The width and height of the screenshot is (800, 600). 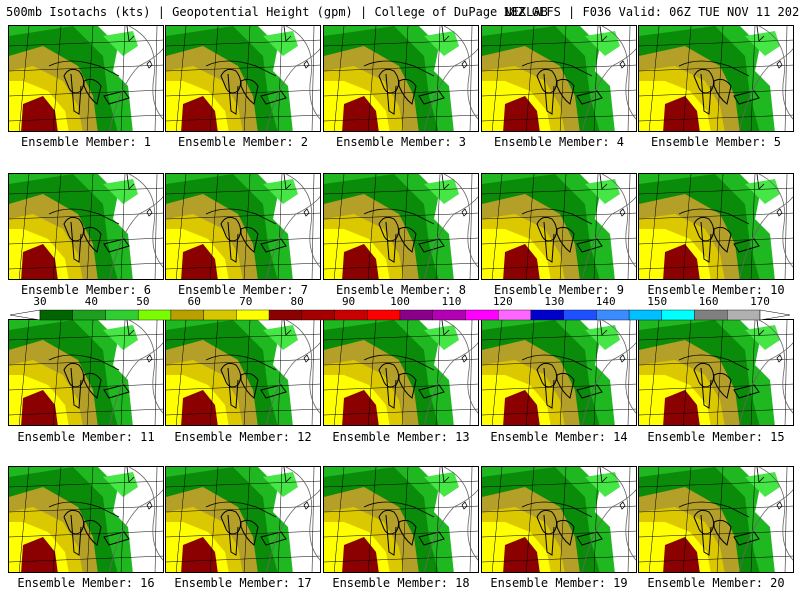 I want to click on colorbar-label: 110, so click(x=451, y=301).